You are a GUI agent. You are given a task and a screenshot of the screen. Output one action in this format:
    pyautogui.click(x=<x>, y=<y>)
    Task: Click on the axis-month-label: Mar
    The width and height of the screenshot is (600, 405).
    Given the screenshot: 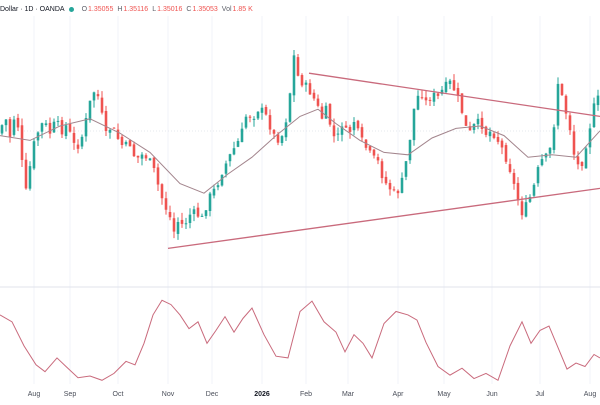 What is the action you would take?
    pyautogui.click(x=348, y=394)
    